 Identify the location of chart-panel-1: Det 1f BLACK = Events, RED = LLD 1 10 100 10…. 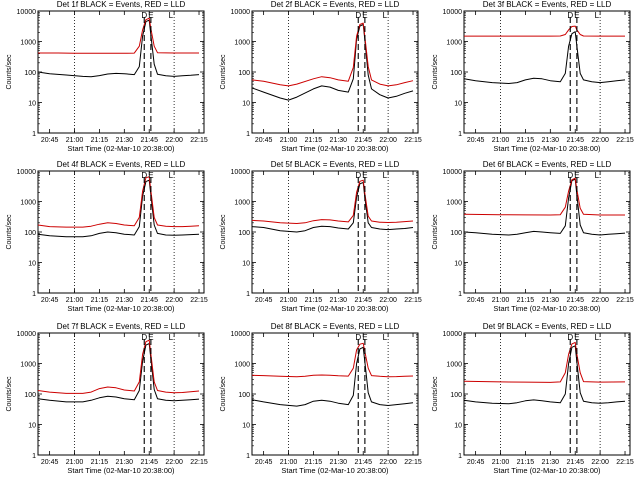
(107, 76).